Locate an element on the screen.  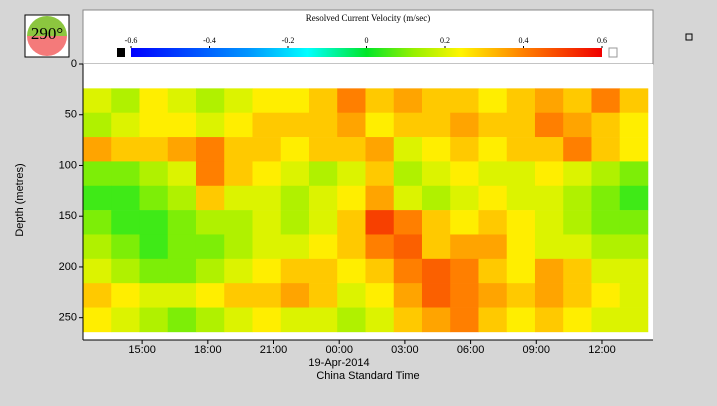
y-tick-label: 0 is located at coordinates (74, 64).